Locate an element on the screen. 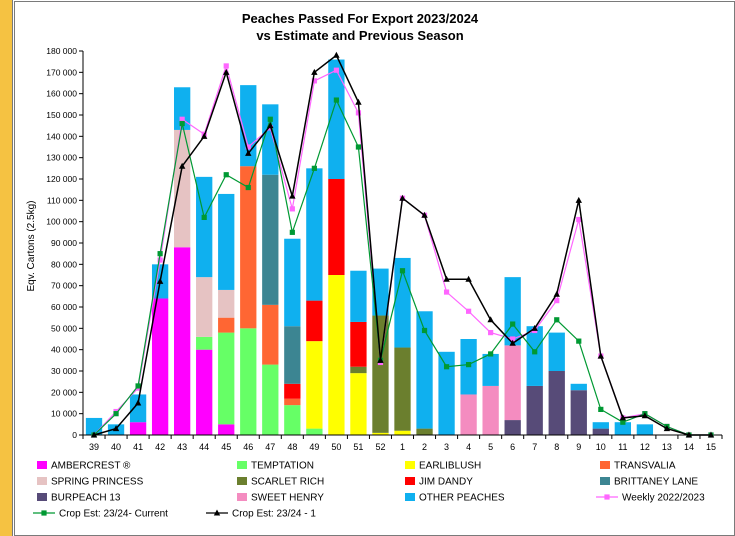  x-tick-label: 13 is located at coordinates (667, 447).